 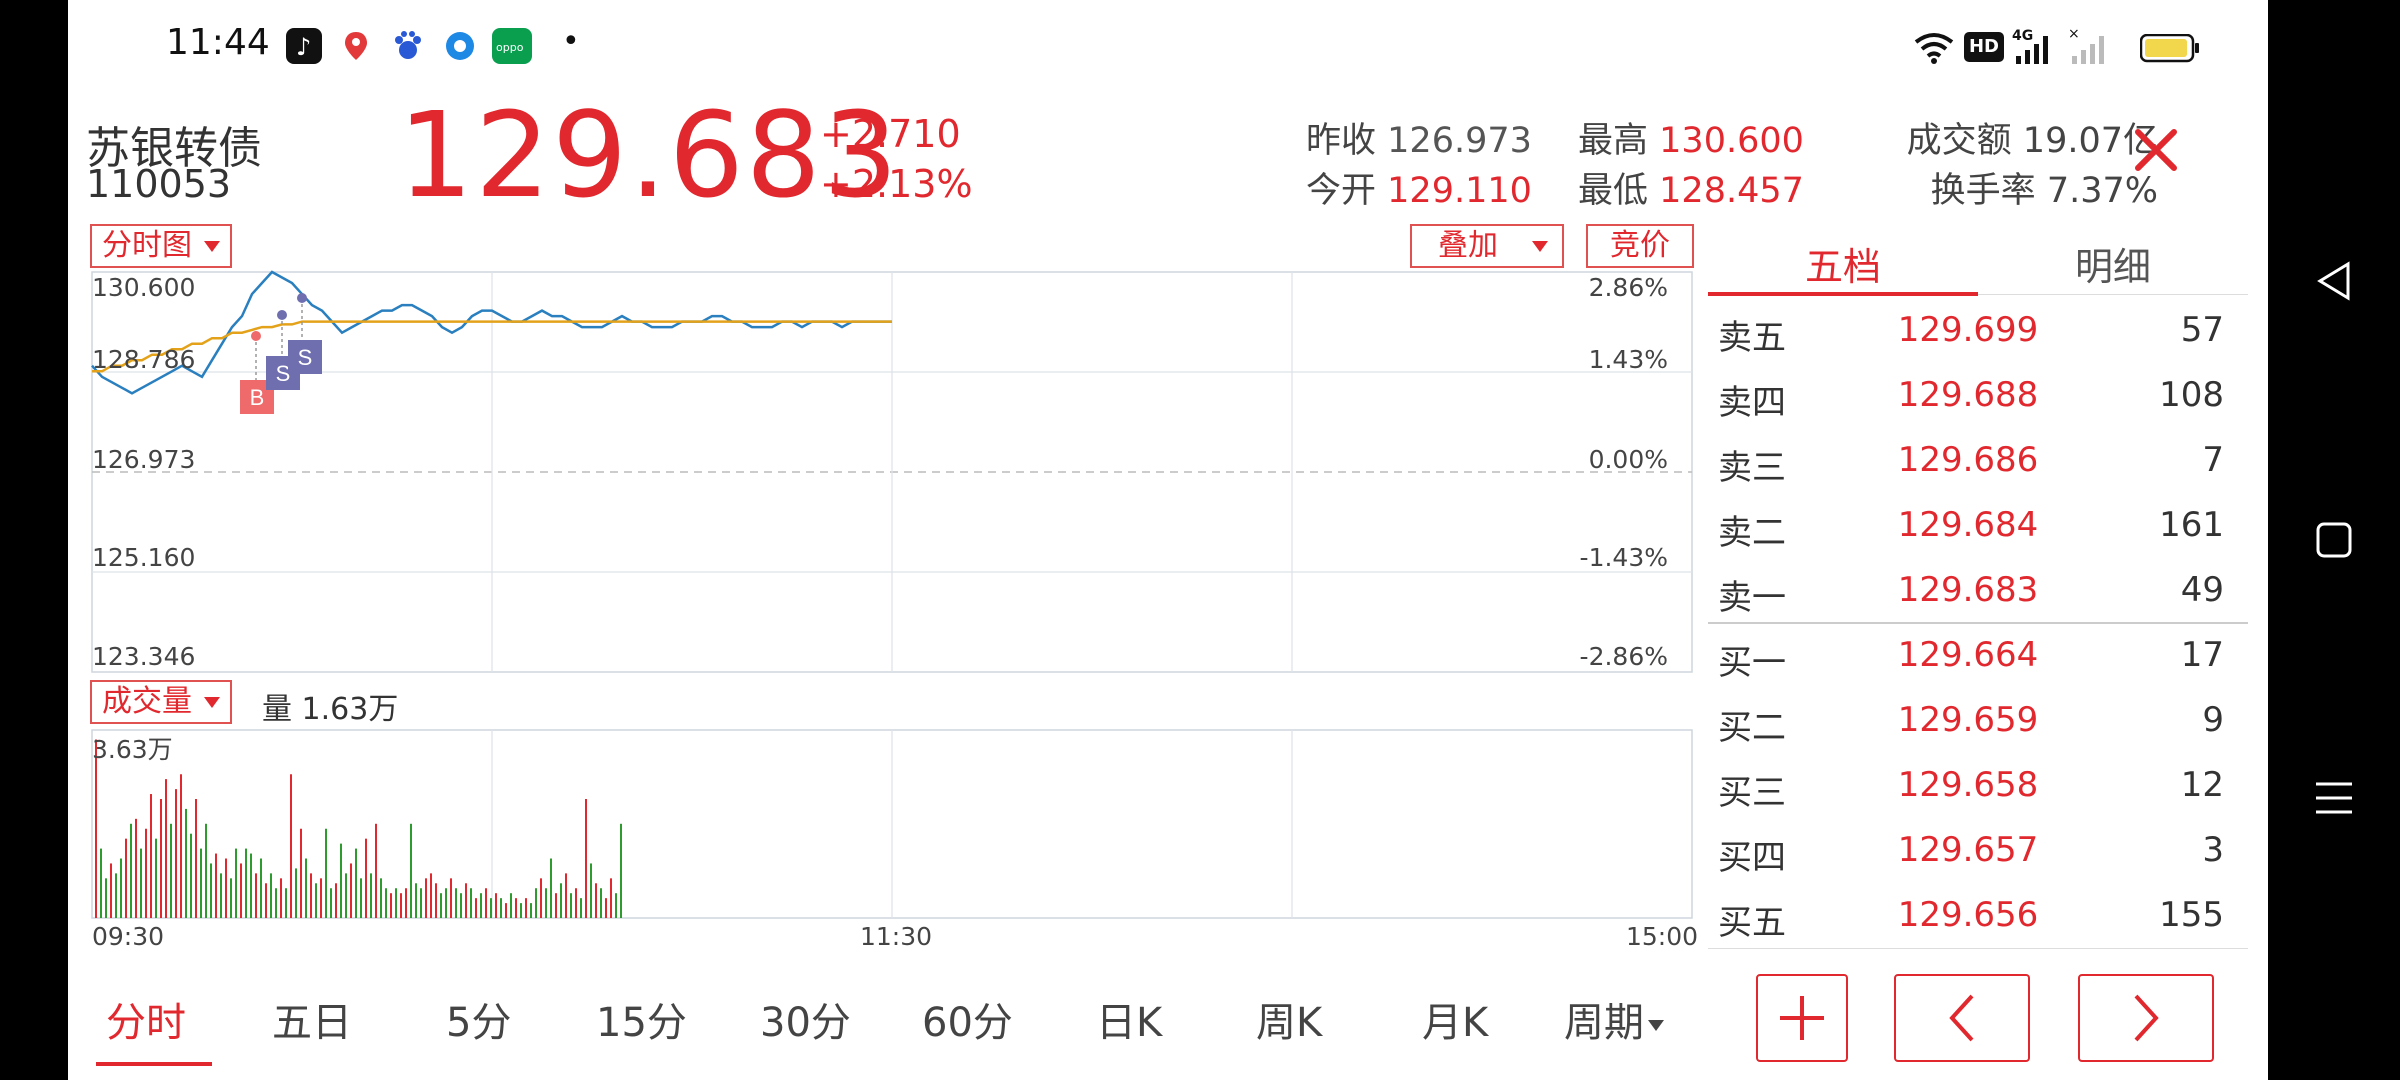 I want to click on bid-volume: 12, so click(x=2202, y=785).